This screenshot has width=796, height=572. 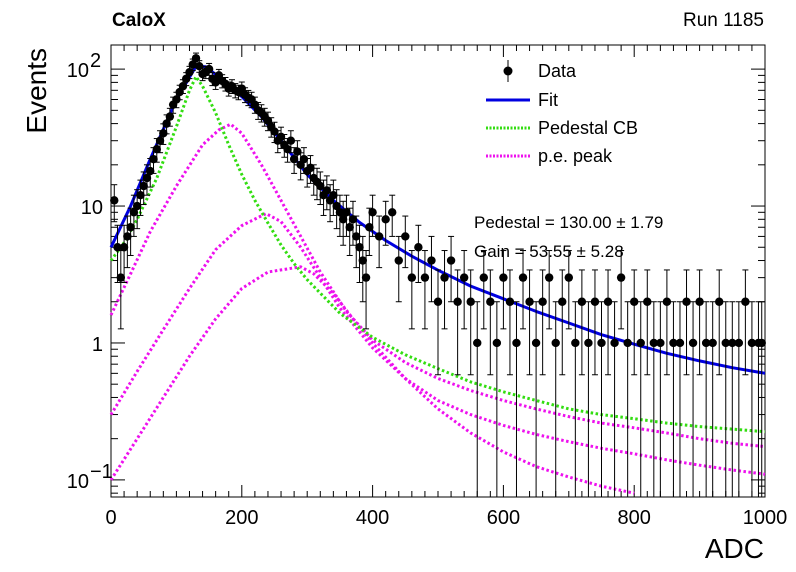 What do you see at coordinates (36, 91) in the screenshot?
I see `y-axis-title: Events` at bounding box center [36, 91].